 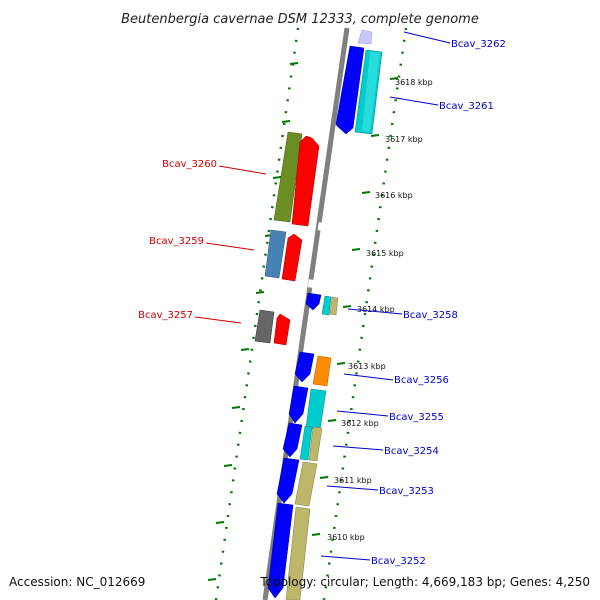 I want to click on gene-bcav-3256-orange, so click(x=322, y=371).